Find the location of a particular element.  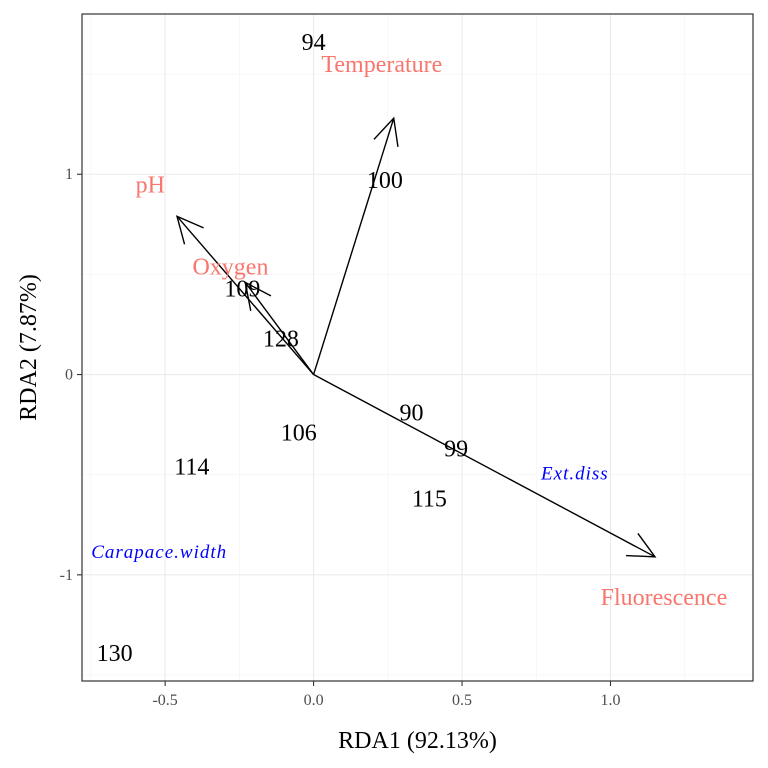

x-tick-label: 1.0 is located at coordinates (610, 700).